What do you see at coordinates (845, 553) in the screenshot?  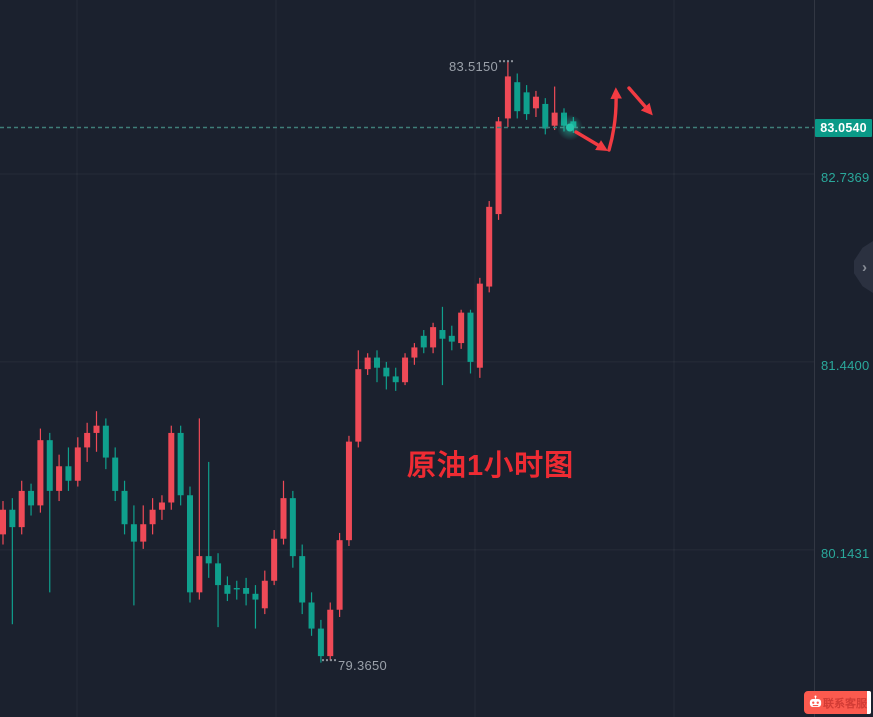 I see `axis-tick-label: 80.1431` at bounding box center [845, 553].